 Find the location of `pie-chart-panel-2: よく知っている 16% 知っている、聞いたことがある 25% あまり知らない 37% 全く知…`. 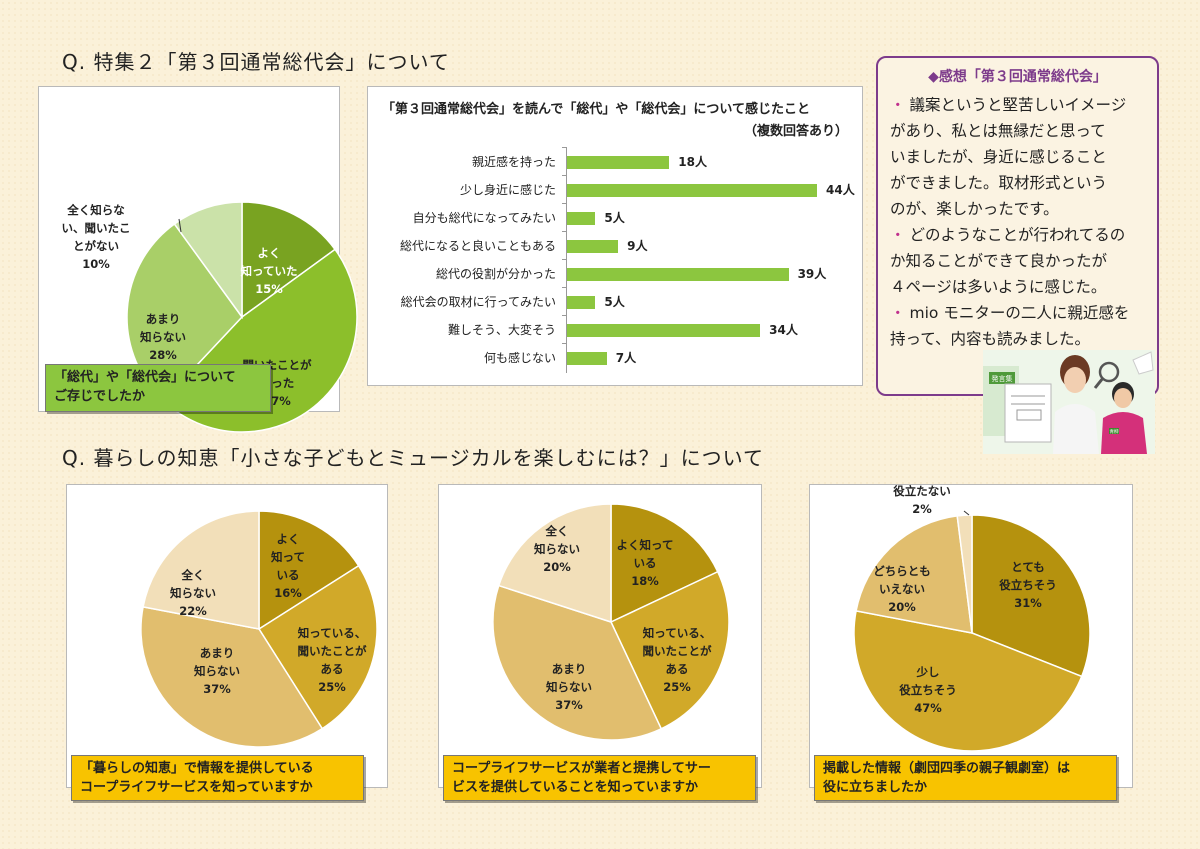

pie-chart-panel-2: よく知っている 16% 知っている、聞いたことがある 25% あまり知らない 37% 全く知… is located at coordinates (227, 636).